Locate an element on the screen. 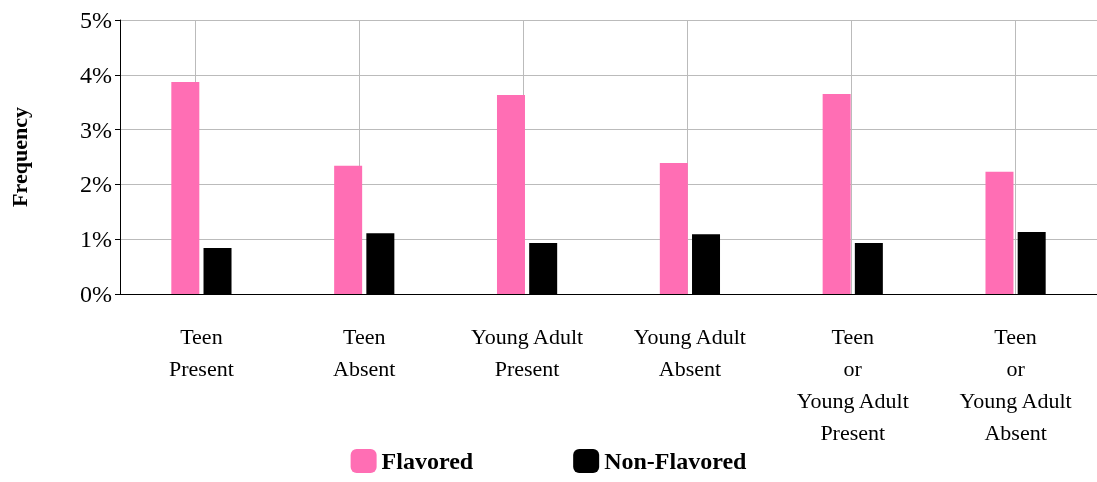 The height and width of the screenshot is (482, 1097). y-tick-label: 4% is located at coordinates (96, 74).